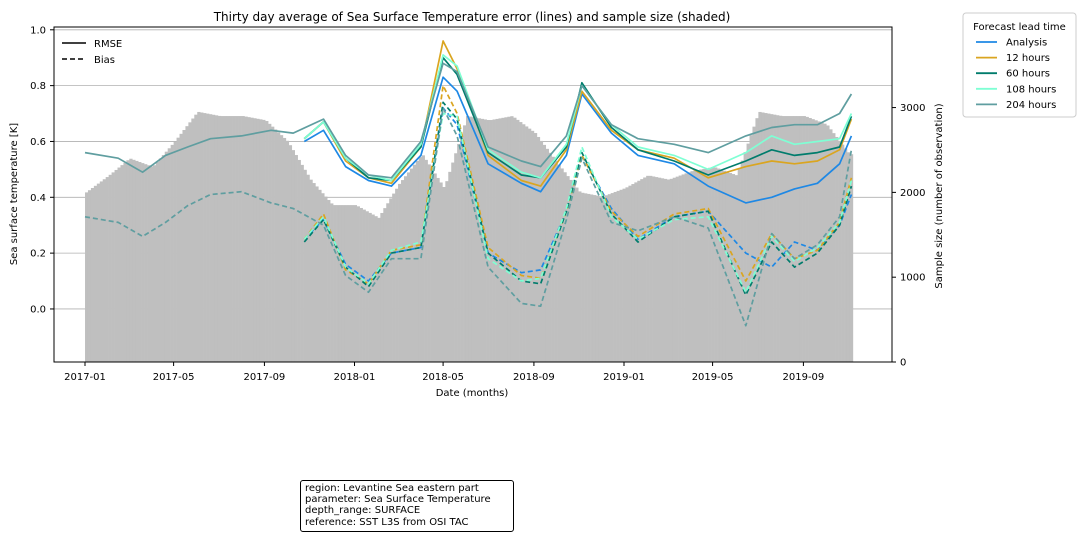 Image resolution: width=1084 pixels, height=540 pixels. I want to click on y-tick-label: 0.0, so click(38, 309).